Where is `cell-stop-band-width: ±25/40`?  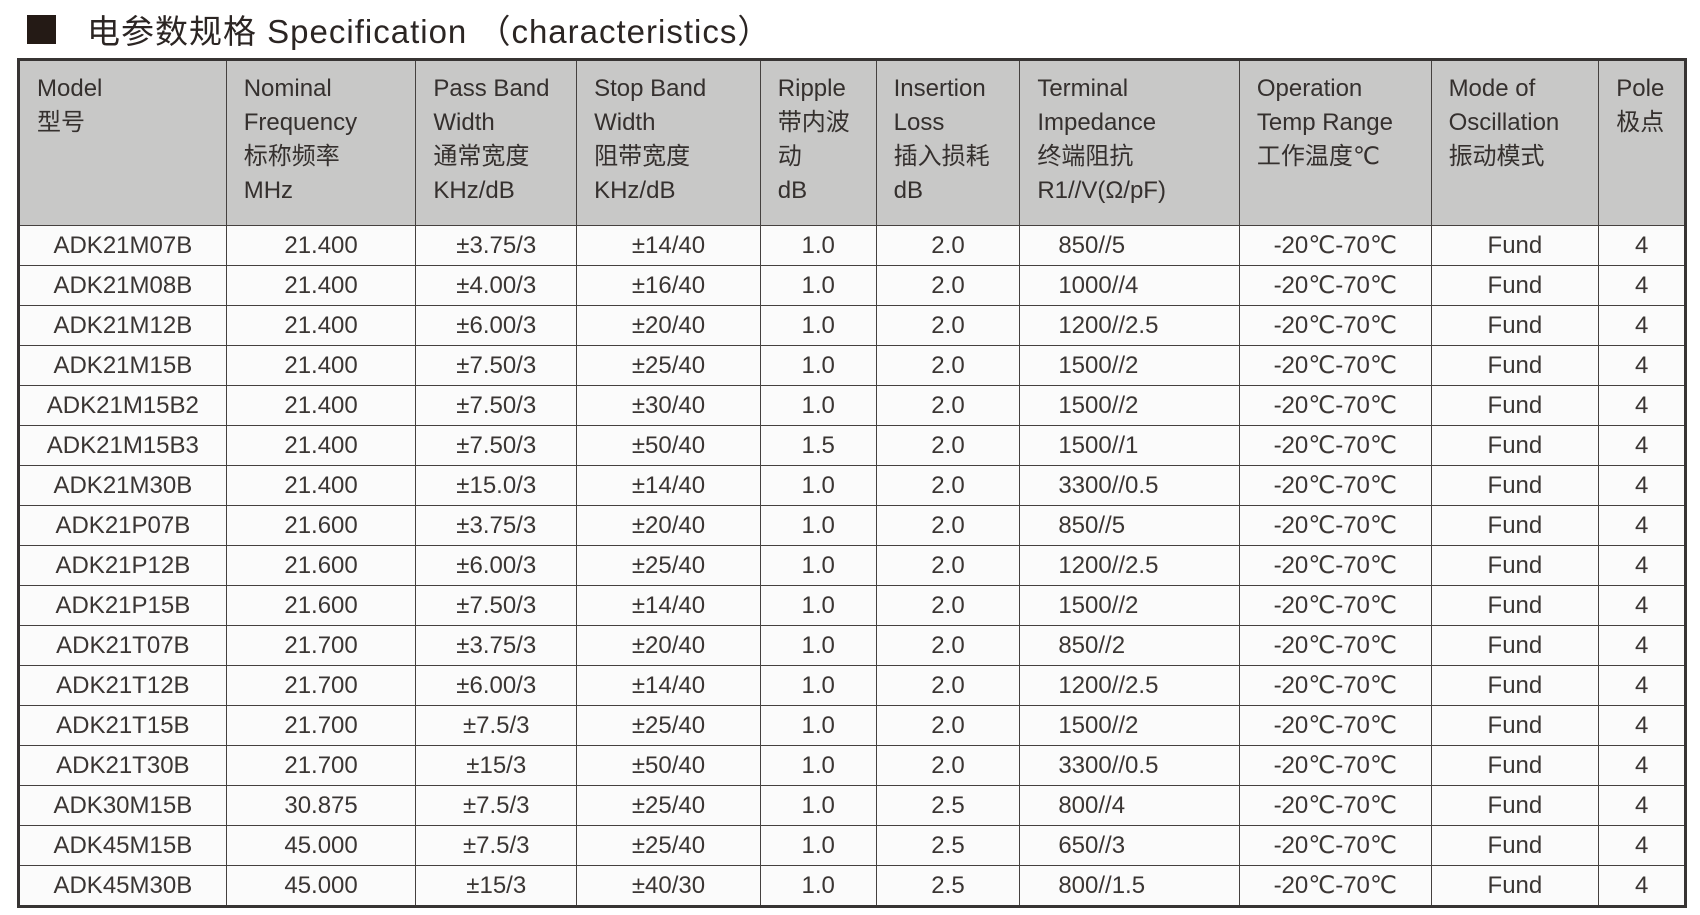 cell-stop-band-width: ±25/40 is located at coordinates (668, 365).